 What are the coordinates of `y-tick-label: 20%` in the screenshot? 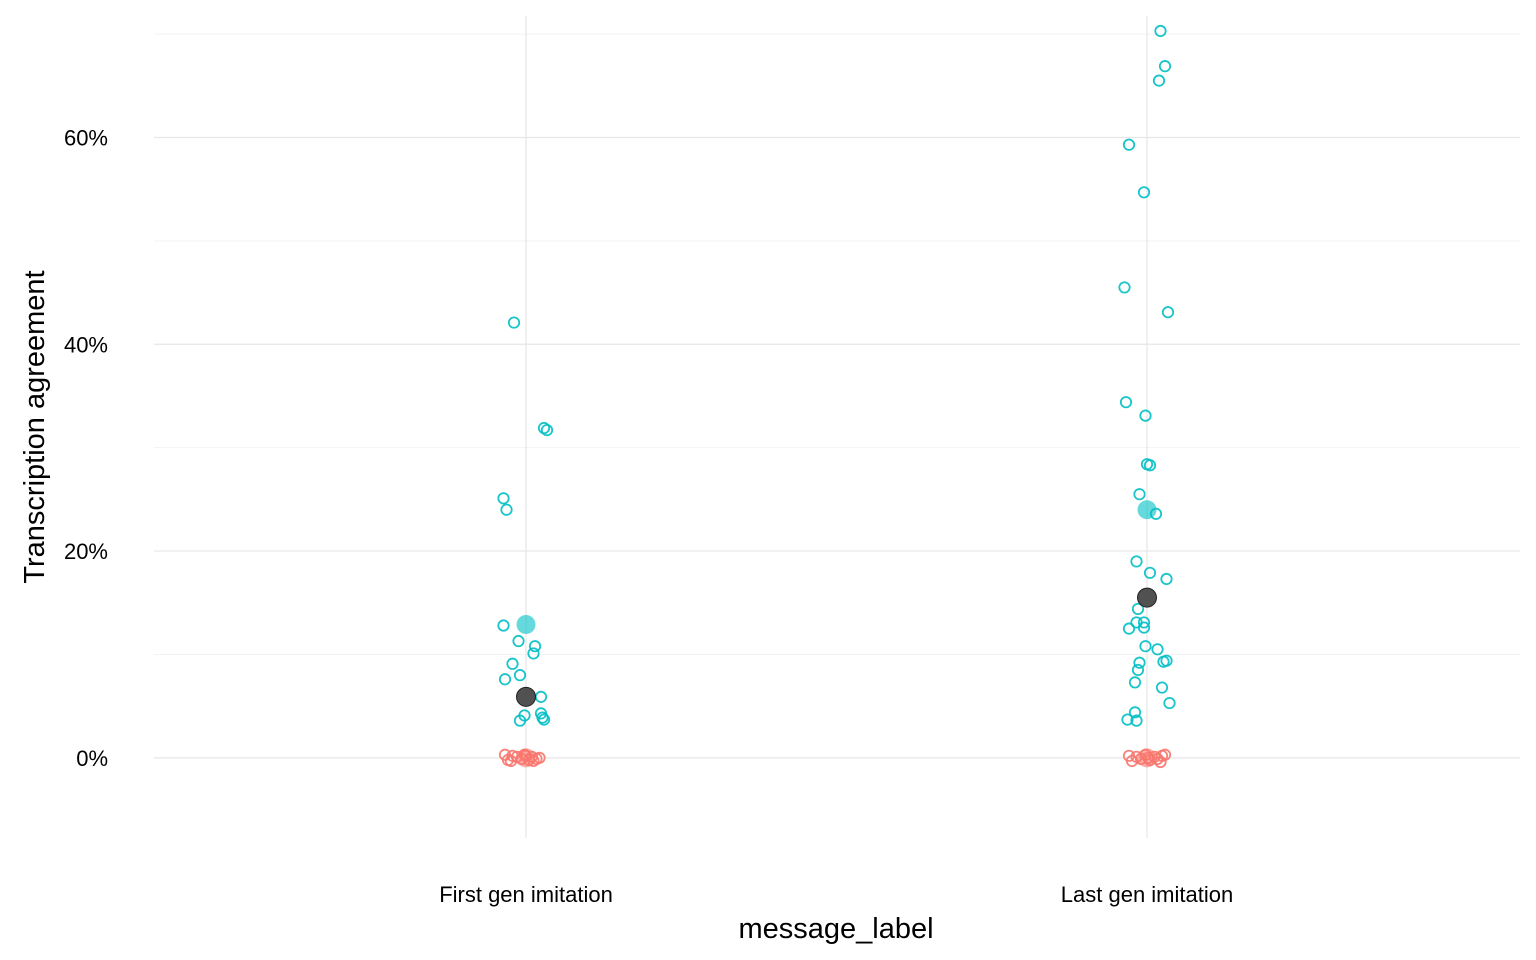 It's located at (86, 551).